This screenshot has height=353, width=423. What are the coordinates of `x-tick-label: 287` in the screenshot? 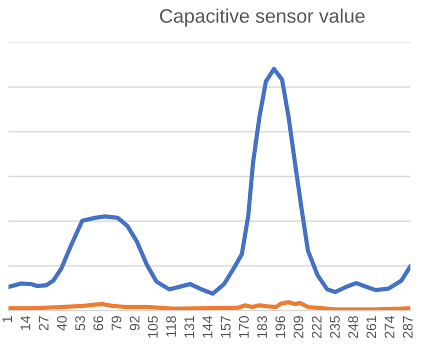 It's located at (407, 327).